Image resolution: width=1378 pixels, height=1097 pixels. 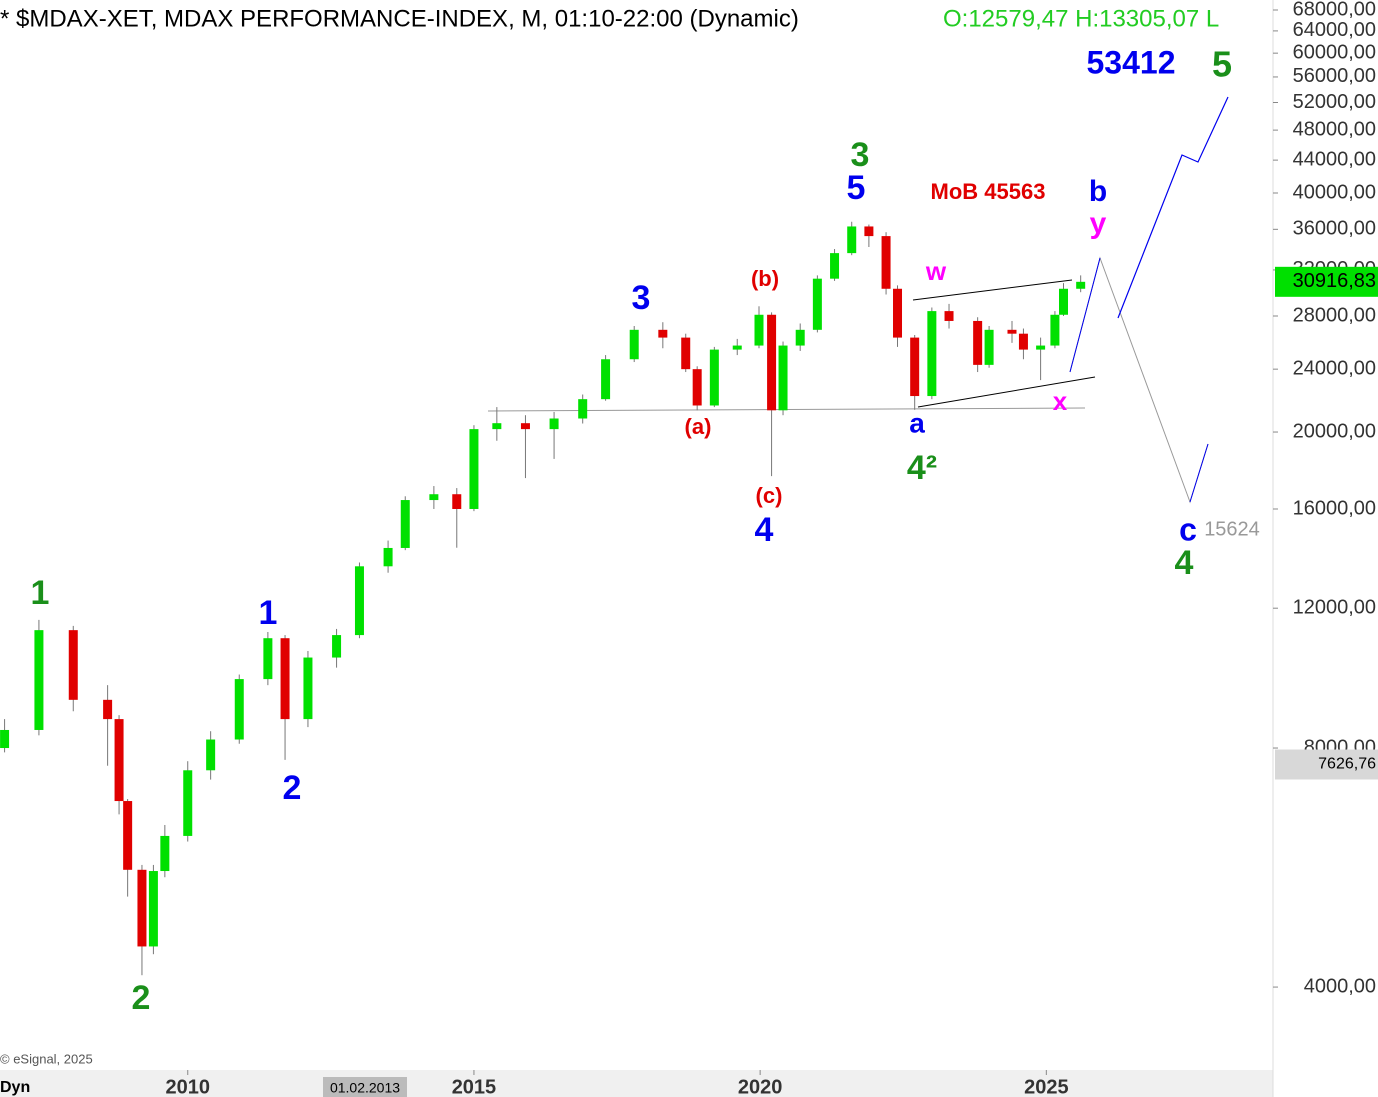 I want to click on x-tick-label: 2015, so click(x=474, y=1086).